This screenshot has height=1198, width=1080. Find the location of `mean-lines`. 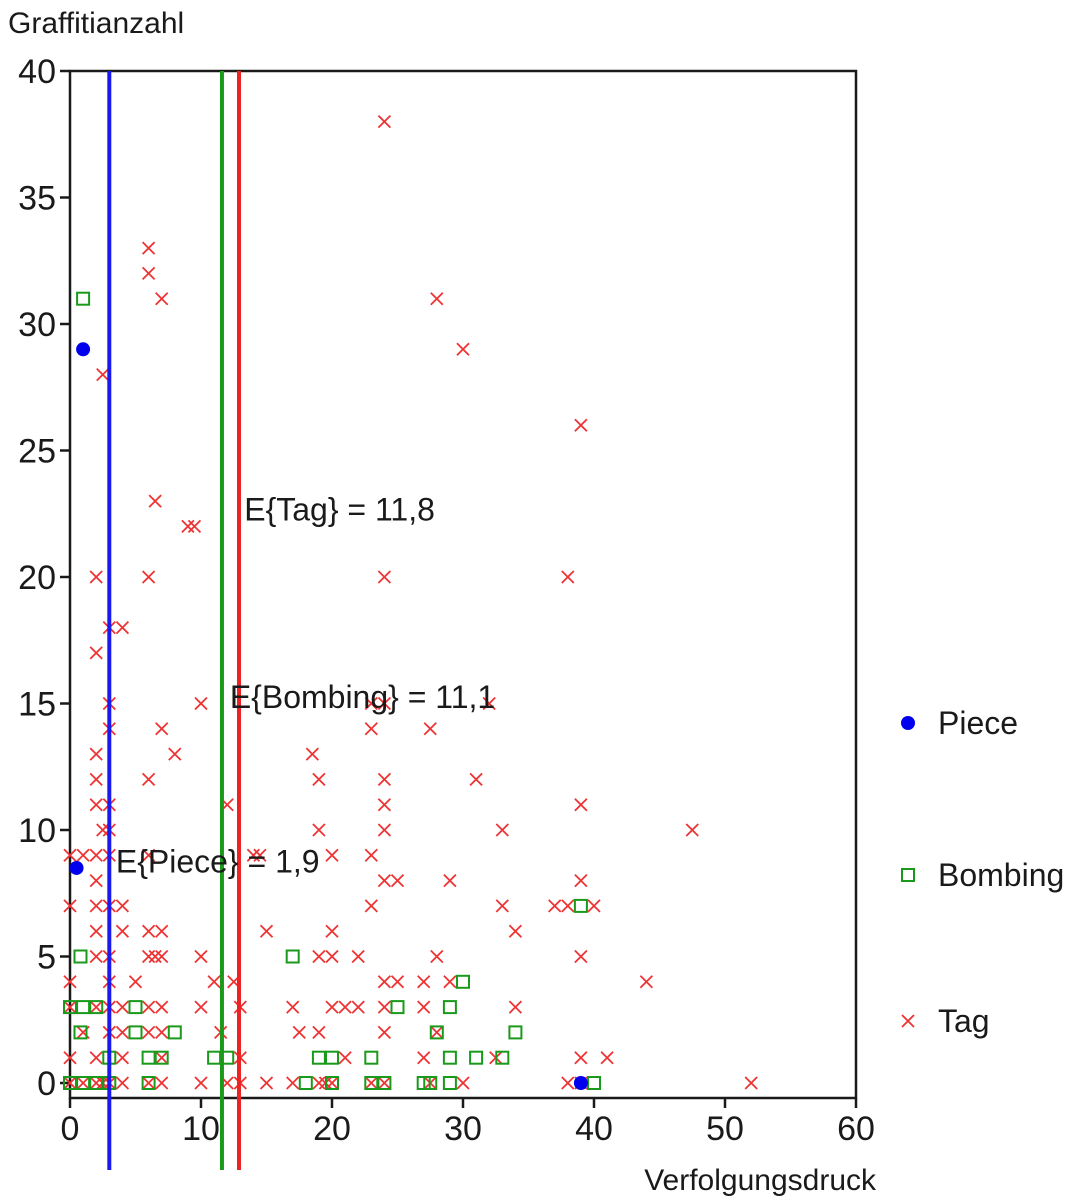

mean-lines is located at coordinates (174, 620).